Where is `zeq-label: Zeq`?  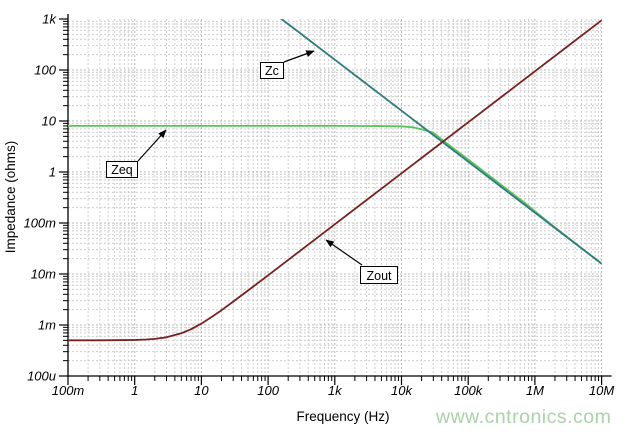
zeq-label: Zeq is located at coordinates (122, 170).